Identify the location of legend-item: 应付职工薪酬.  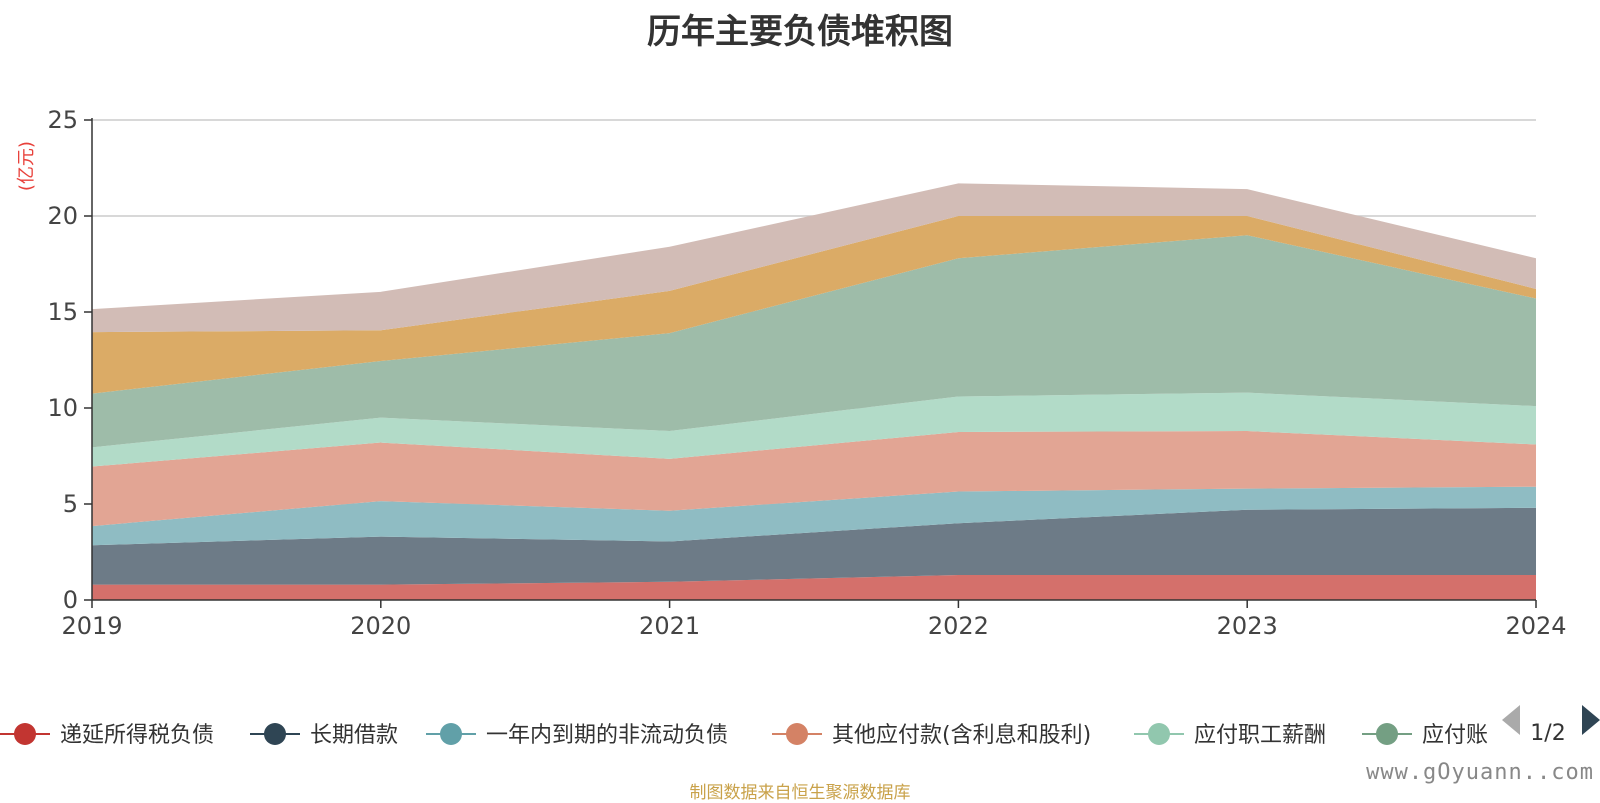
(1230, 735).